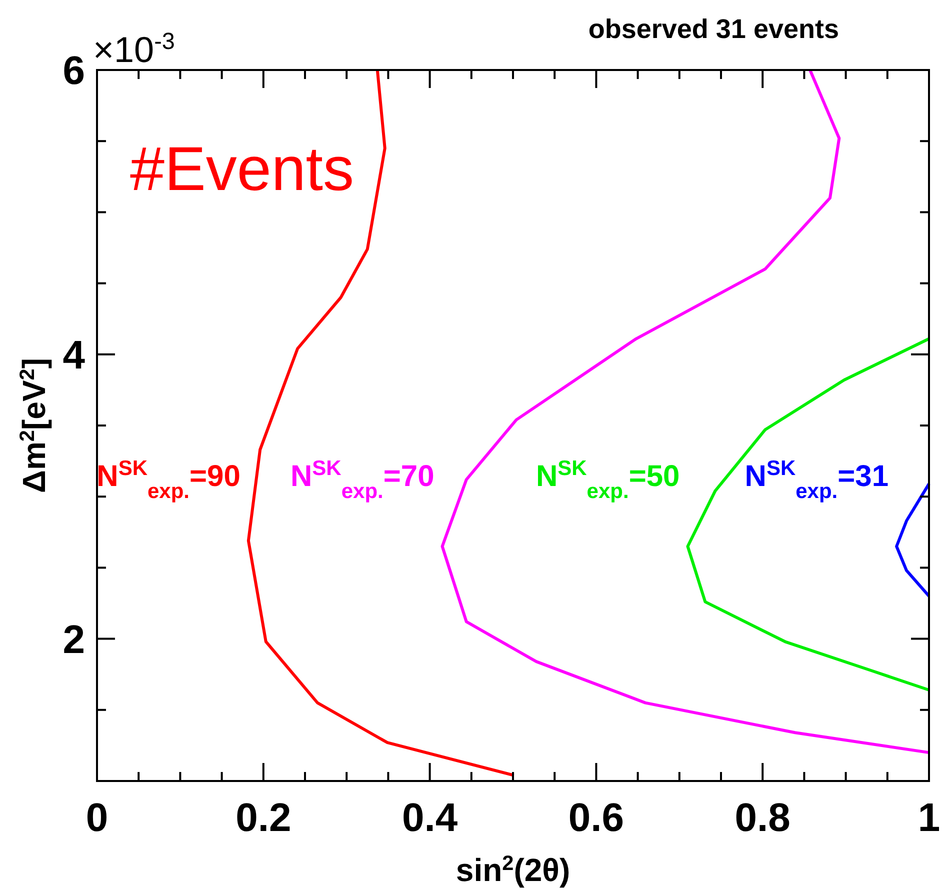 This screenshot has height=893, width=945. I want to click on x-tick-label: 0.4, so click(430, 818).